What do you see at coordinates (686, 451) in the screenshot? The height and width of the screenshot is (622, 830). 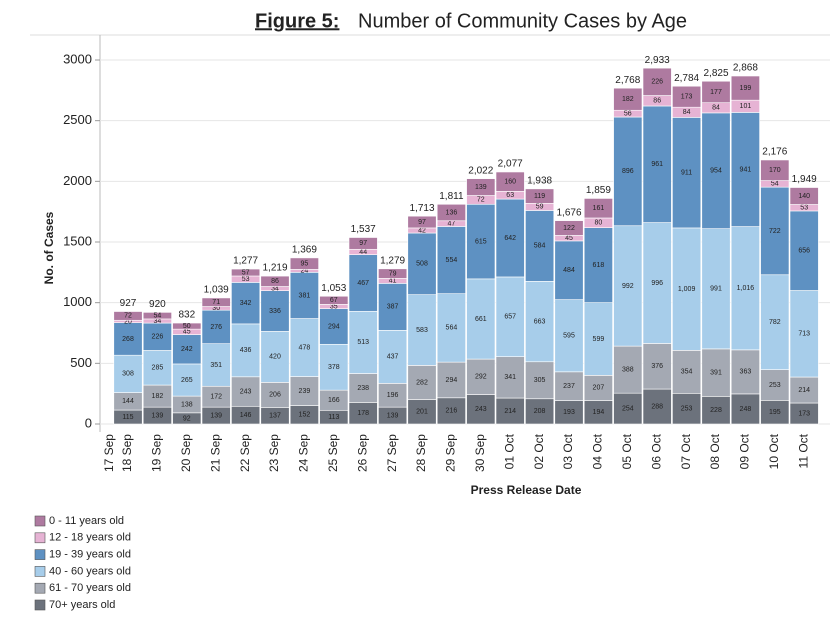 I see `x-tick-label: 07 Oct` at bounding box center [686, 451].